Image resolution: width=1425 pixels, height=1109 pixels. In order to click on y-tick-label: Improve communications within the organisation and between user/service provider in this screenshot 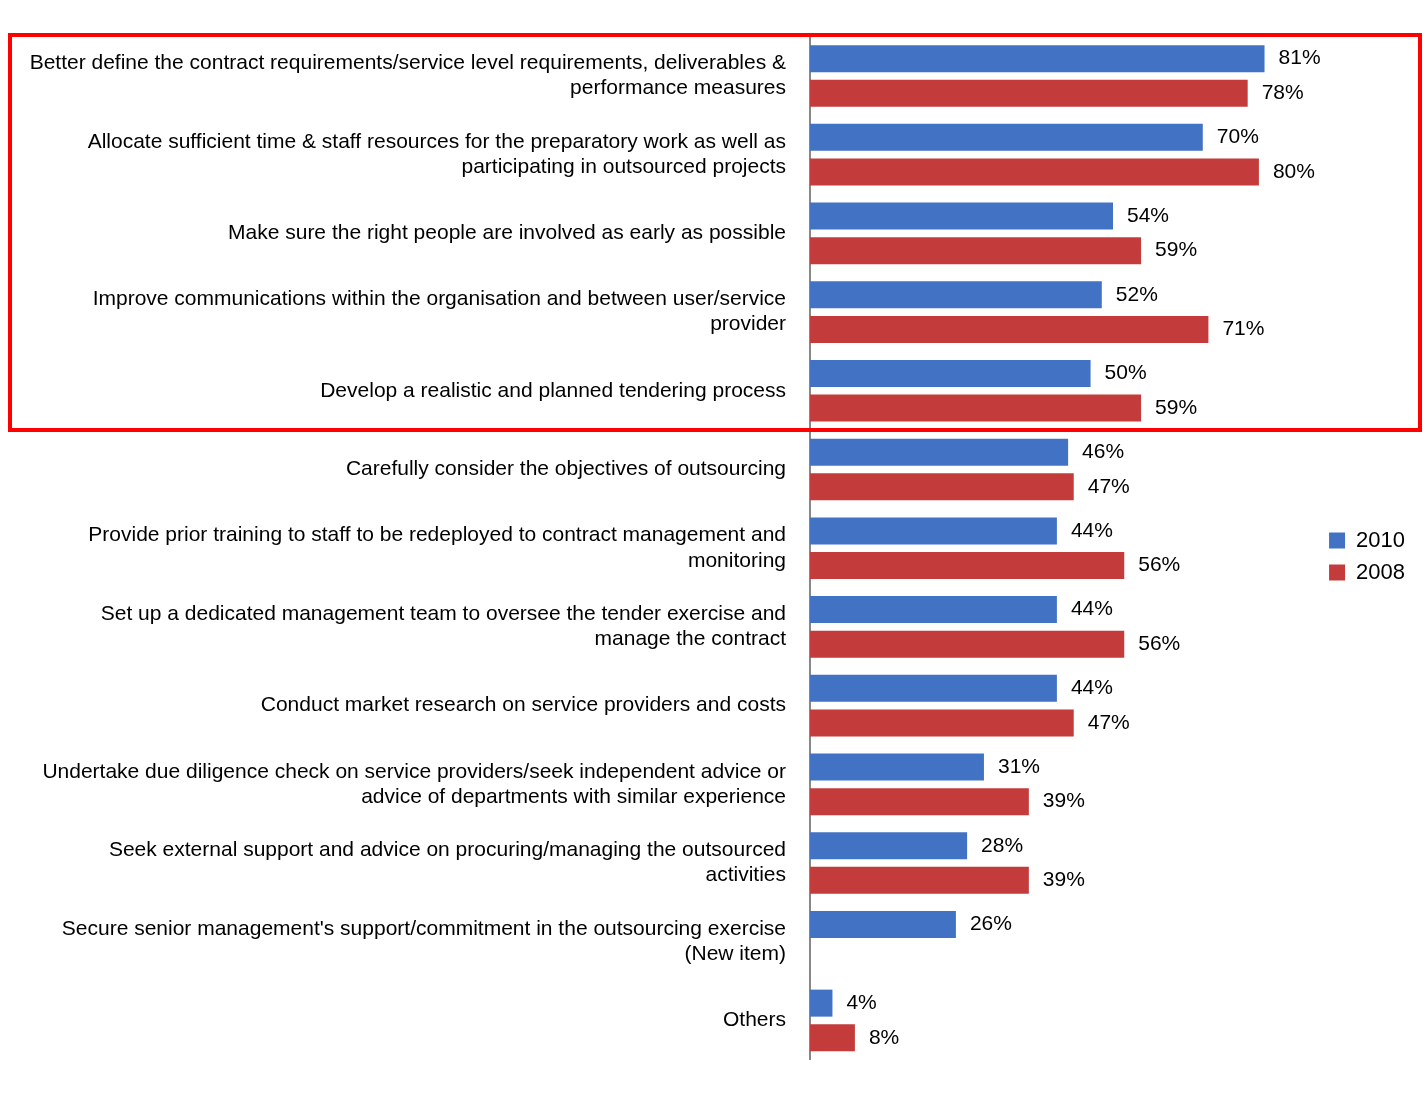, I will do `click(439, 310)`.